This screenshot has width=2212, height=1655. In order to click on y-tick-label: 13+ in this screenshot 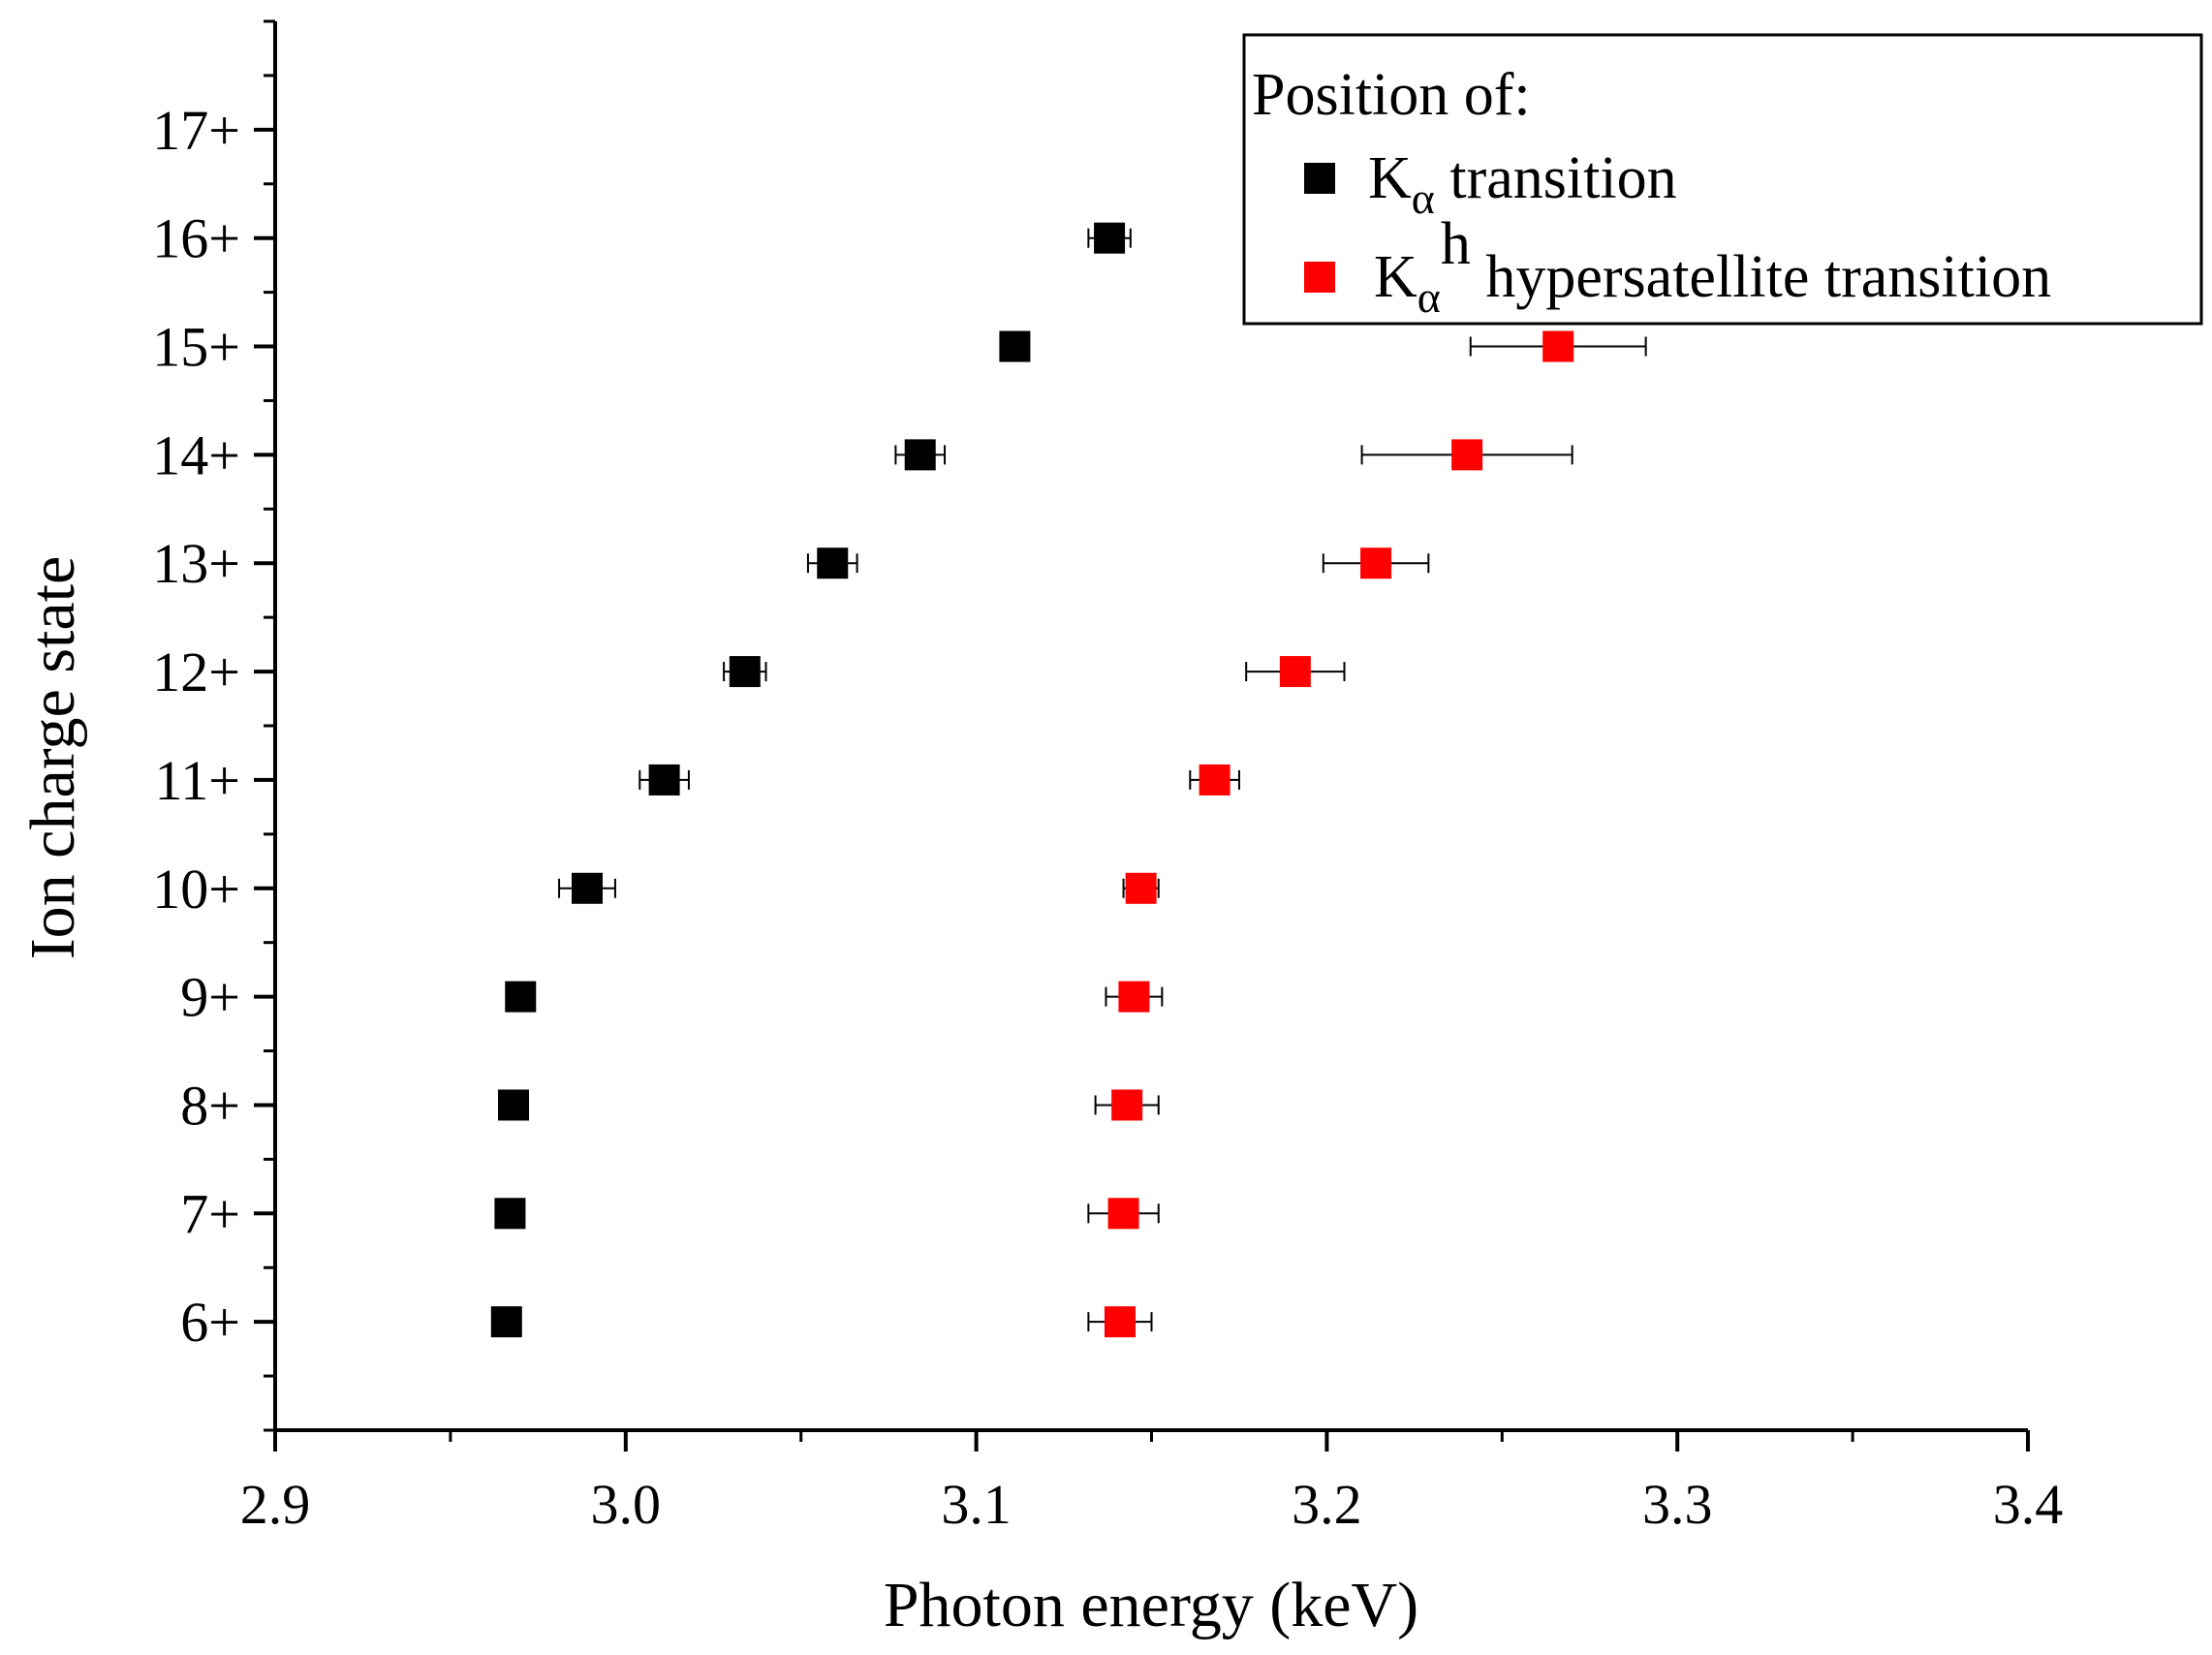, I will do `click(196, 563)`.